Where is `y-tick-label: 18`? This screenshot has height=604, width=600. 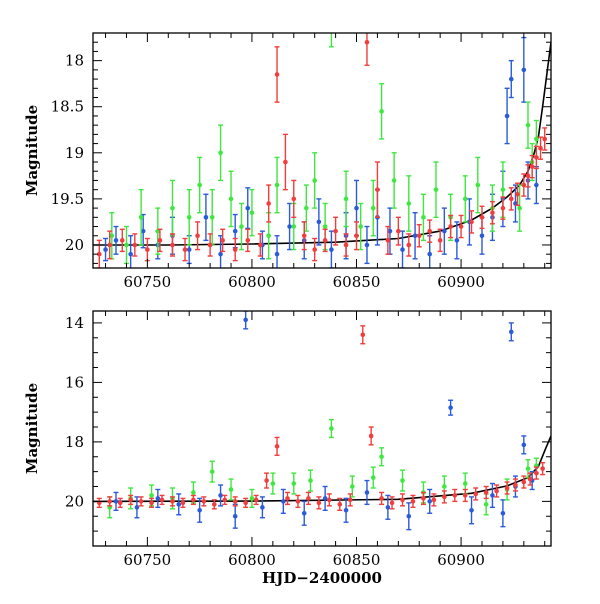
y-tick-label: 18 is located at coordinates (74, 442).